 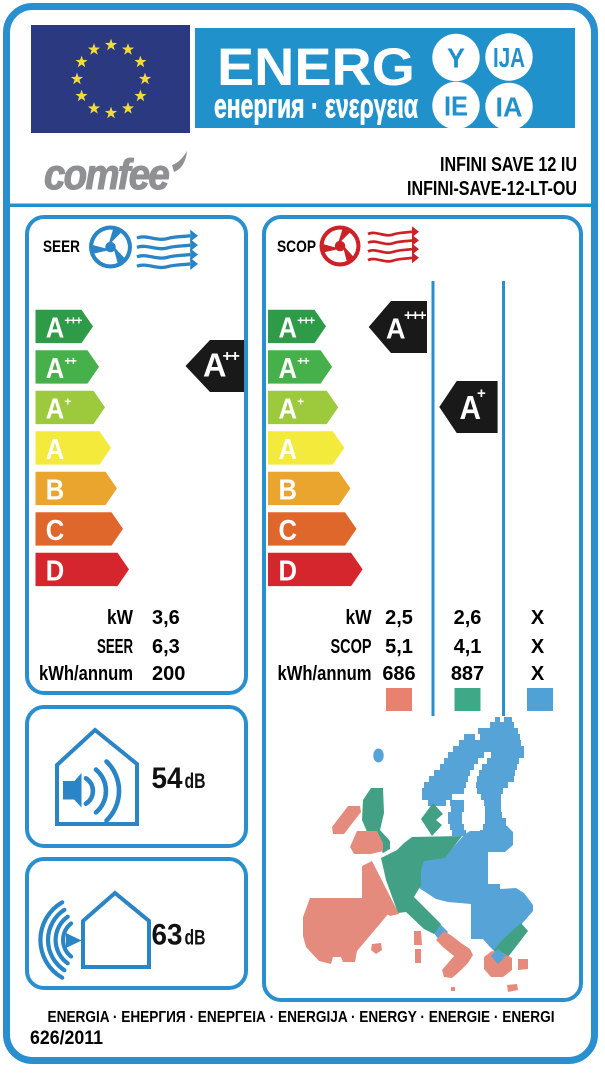 I want to click on svg-text: 2,5, so click(x=399, y=618).